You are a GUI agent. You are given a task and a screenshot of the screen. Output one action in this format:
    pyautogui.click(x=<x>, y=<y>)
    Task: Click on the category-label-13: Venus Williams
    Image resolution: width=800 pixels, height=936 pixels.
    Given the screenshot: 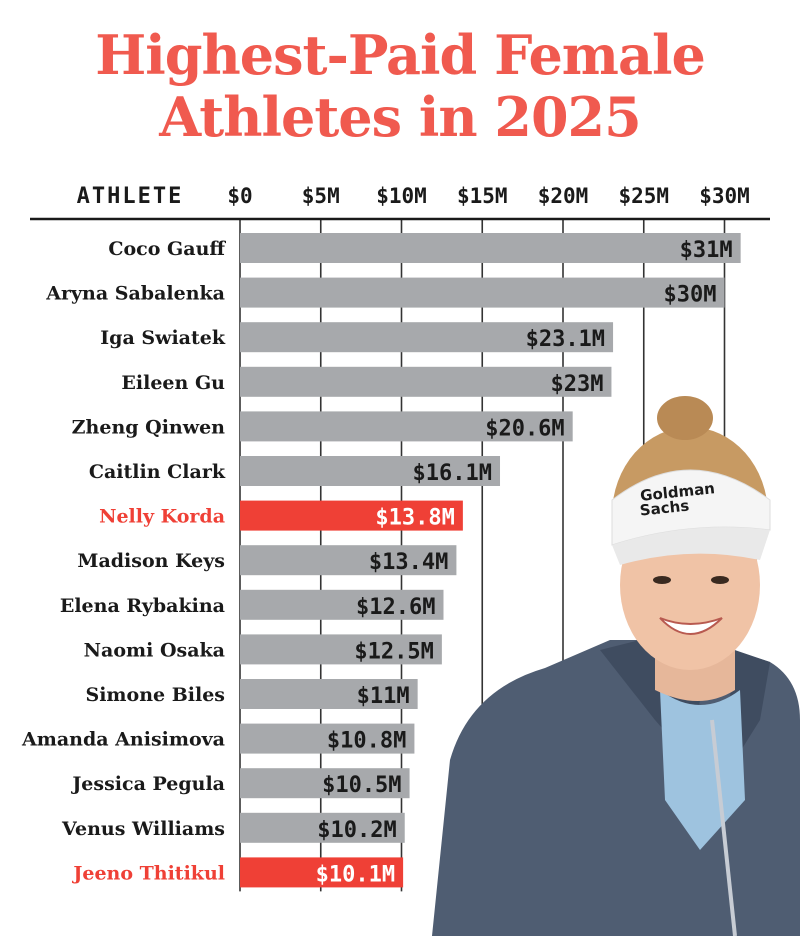 What is the action you would take?
    pyautogui.click(x=143, y=829)
    